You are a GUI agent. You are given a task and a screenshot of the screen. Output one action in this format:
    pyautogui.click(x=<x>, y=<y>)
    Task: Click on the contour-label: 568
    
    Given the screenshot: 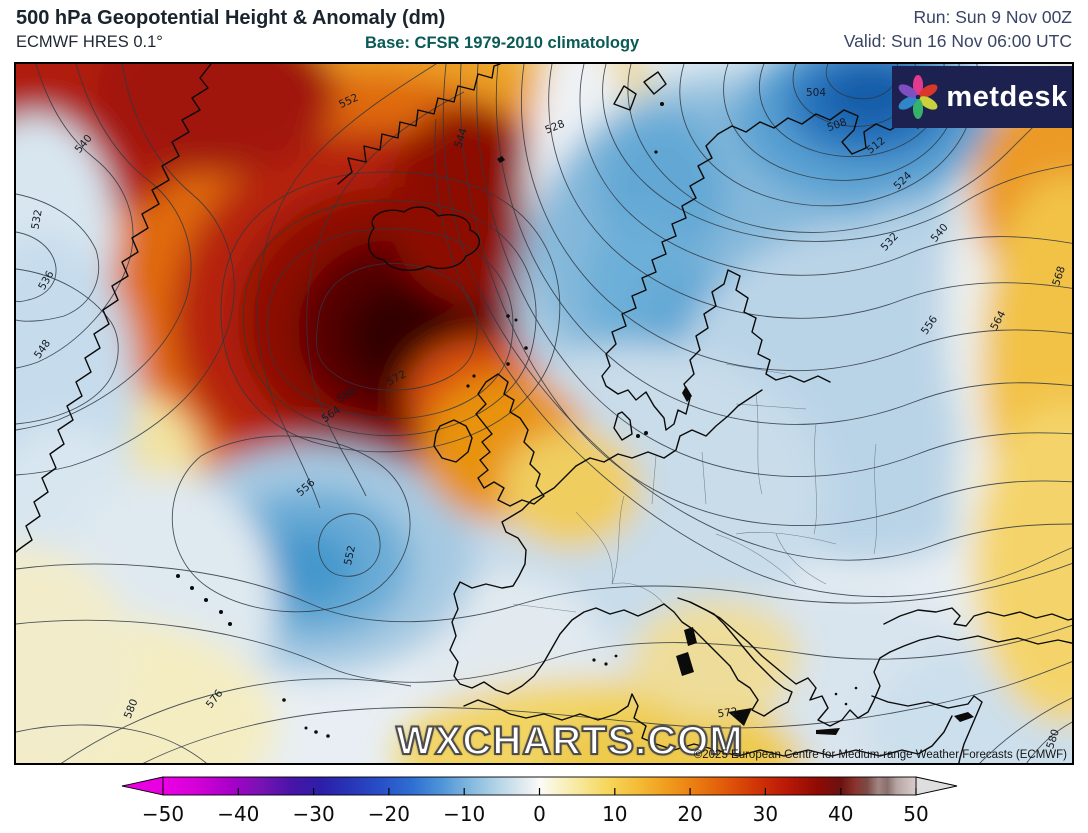 What is the action you would take?
    pyautogui.click(x=1059, y=276)
    